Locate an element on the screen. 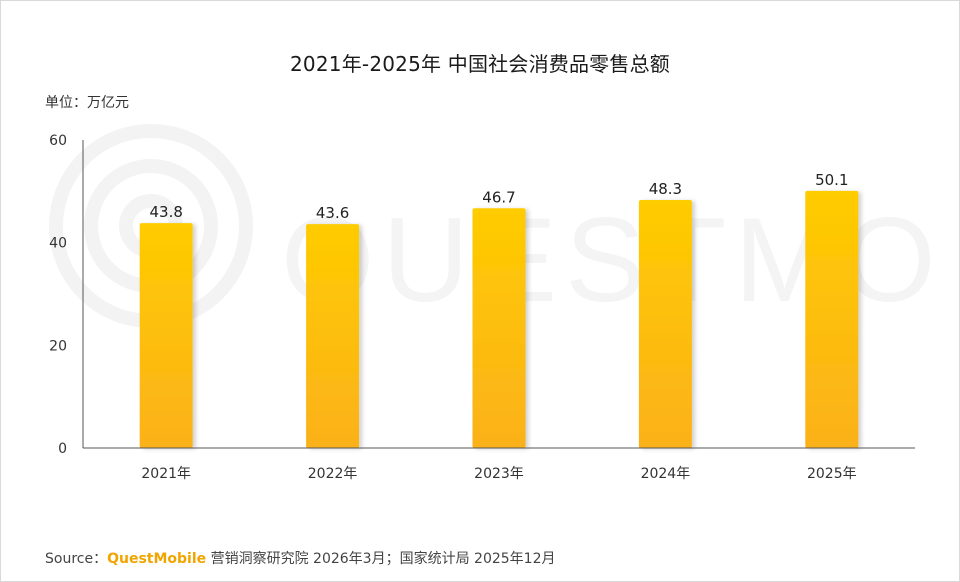  value-label: 48.3 is located at coordinates (665, 189).